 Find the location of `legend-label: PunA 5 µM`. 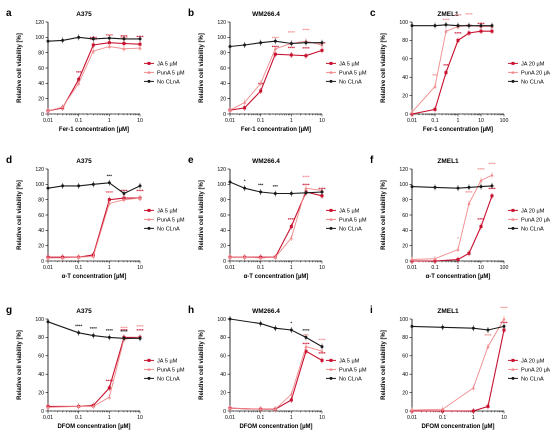

legend-label: PunA 5 µM is located at coordinates (353, 370).